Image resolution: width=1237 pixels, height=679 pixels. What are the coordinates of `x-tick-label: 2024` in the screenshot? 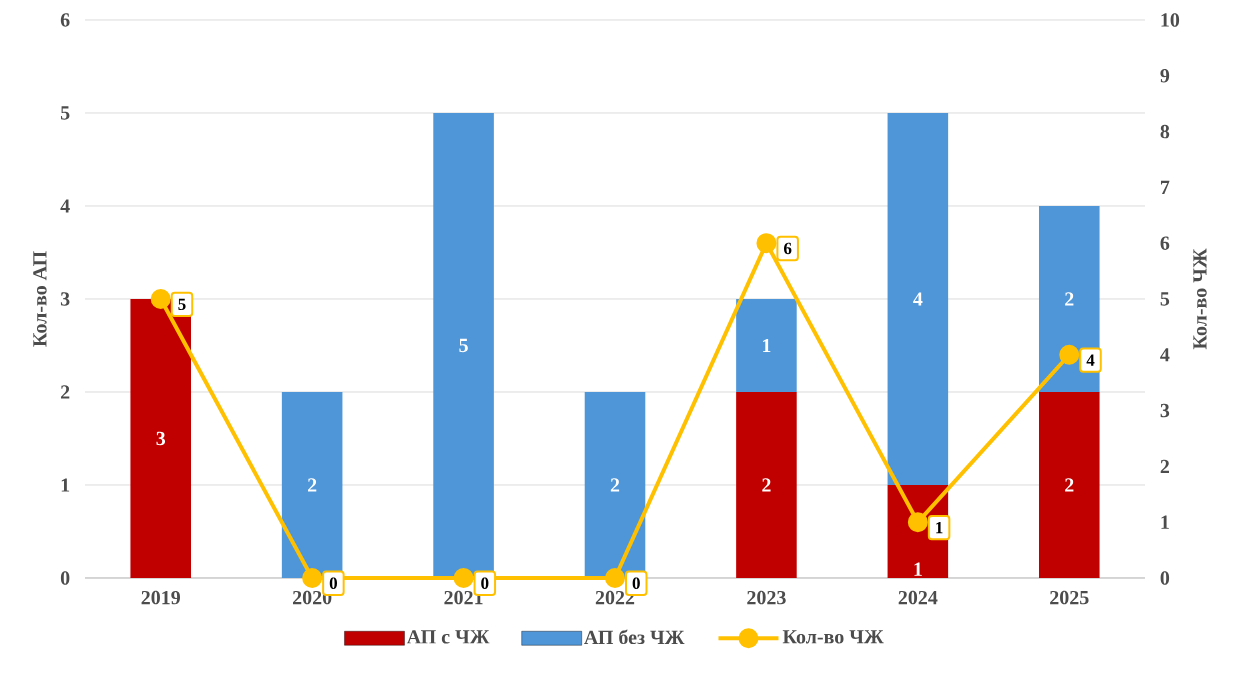 It's located at (918, 597).